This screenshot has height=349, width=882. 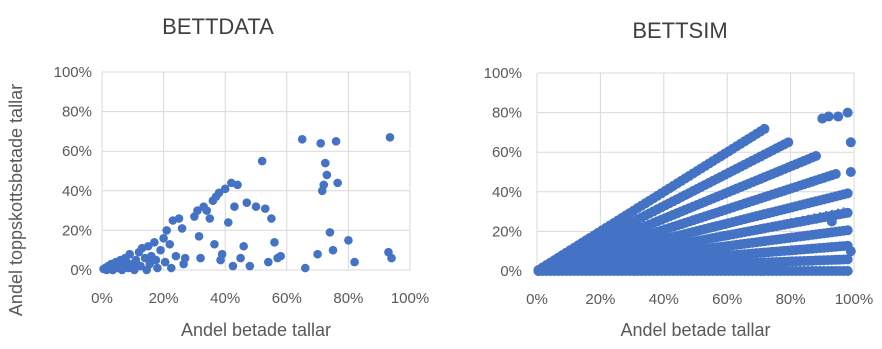 What do you see at coordinates (692, 239) in the screenshot?
I see `trendline` at bounding box center [692, 239].